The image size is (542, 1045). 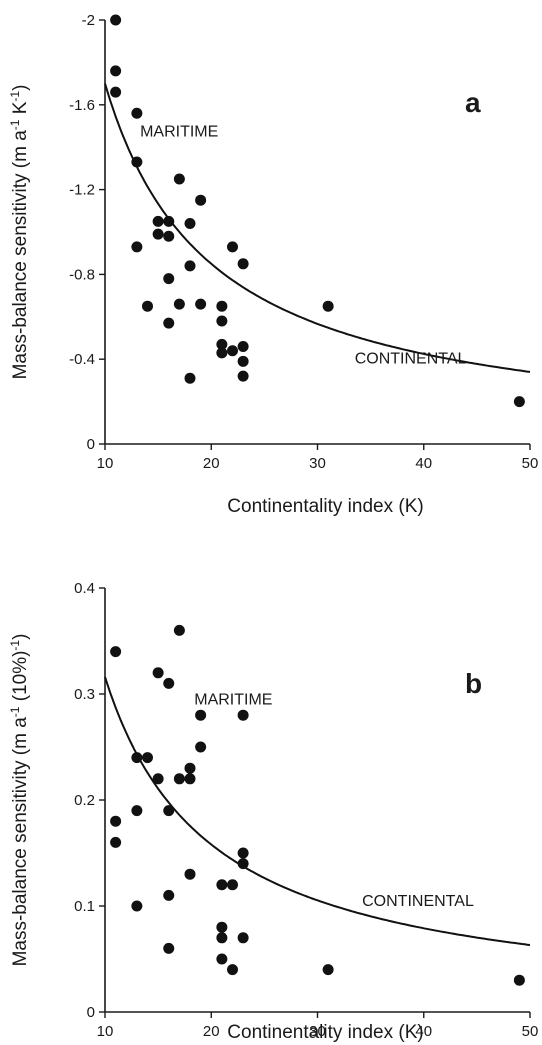 I want to click on annotation-continental: CONTINENTAL, so click(x=418, y=901).